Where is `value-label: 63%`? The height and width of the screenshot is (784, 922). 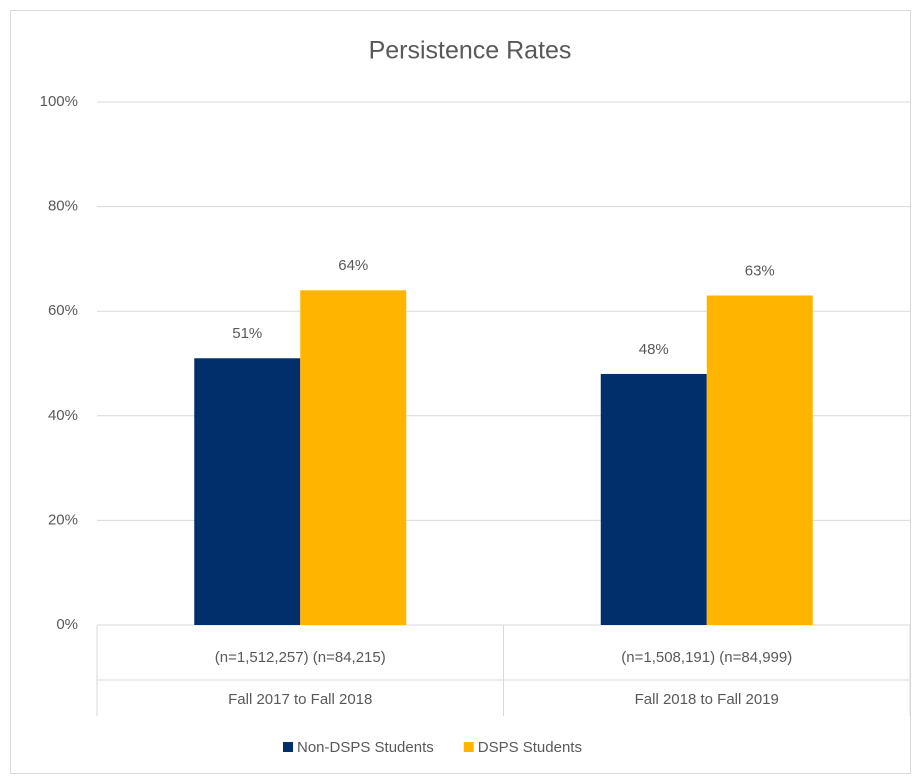 value-label: 63% is located at coordinates (760, 270).